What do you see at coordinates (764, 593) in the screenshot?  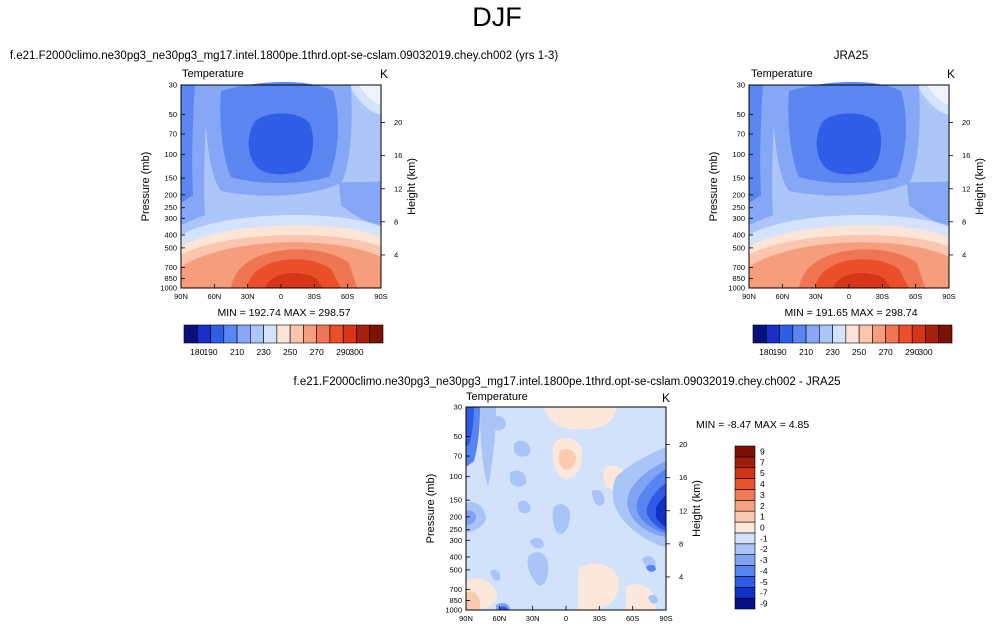 I see `colorbar-label: -7` at bounding box center [764, 593].